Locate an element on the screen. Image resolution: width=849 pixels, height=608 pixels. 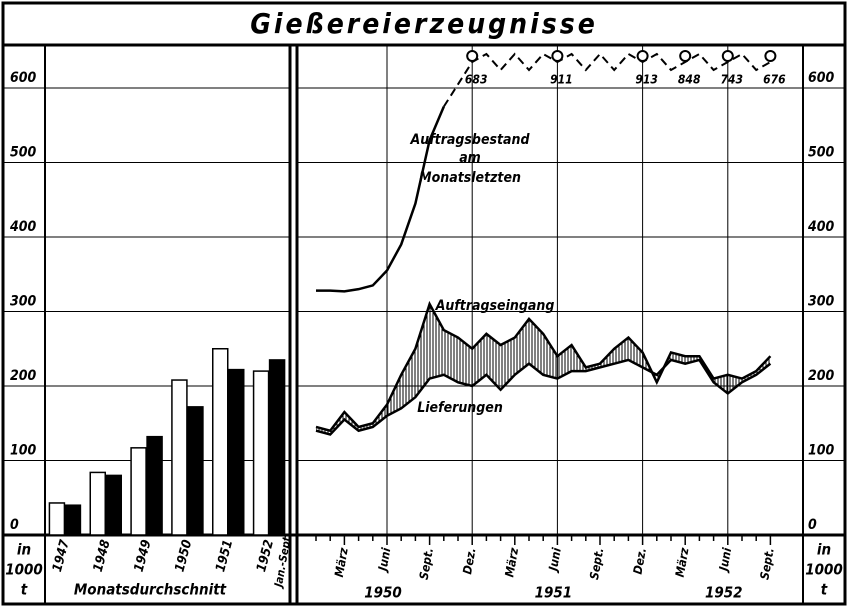
series-label: Auftragsbestand is located at coordinates (469, 140).